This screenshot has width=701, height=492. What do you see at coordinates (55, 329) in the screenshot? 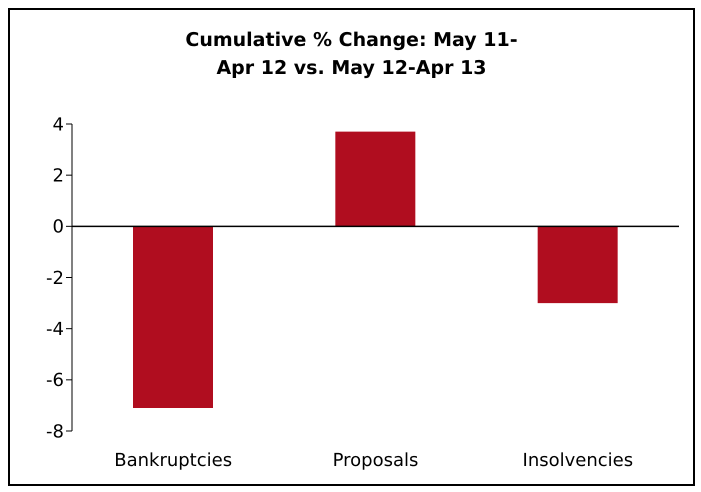
I see `y-tick-label: -4` at bounding box center [55, 329].